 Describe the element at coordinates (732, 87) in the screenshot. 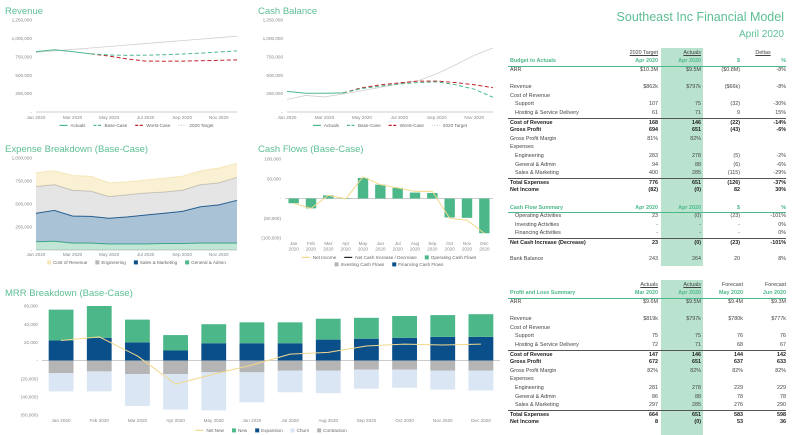

I see `row-value: ($66k)` at that location.